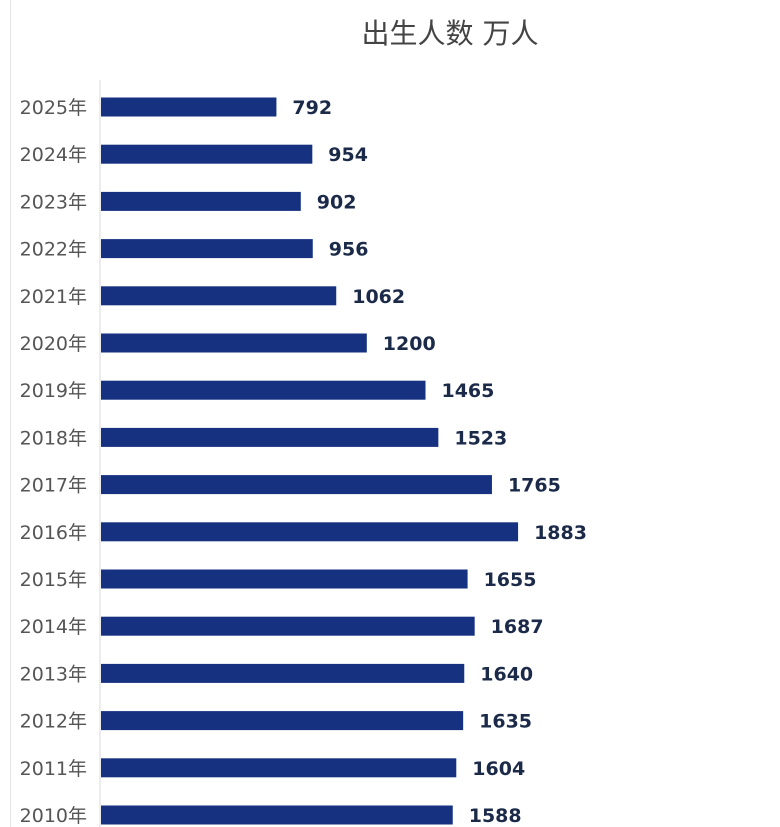 This screenshot has width=780, height=827. What do you see at coordinates (53, 486) in the screenshot?
I see `y-tick-label: 2017年` at bounding box center [53, 486].